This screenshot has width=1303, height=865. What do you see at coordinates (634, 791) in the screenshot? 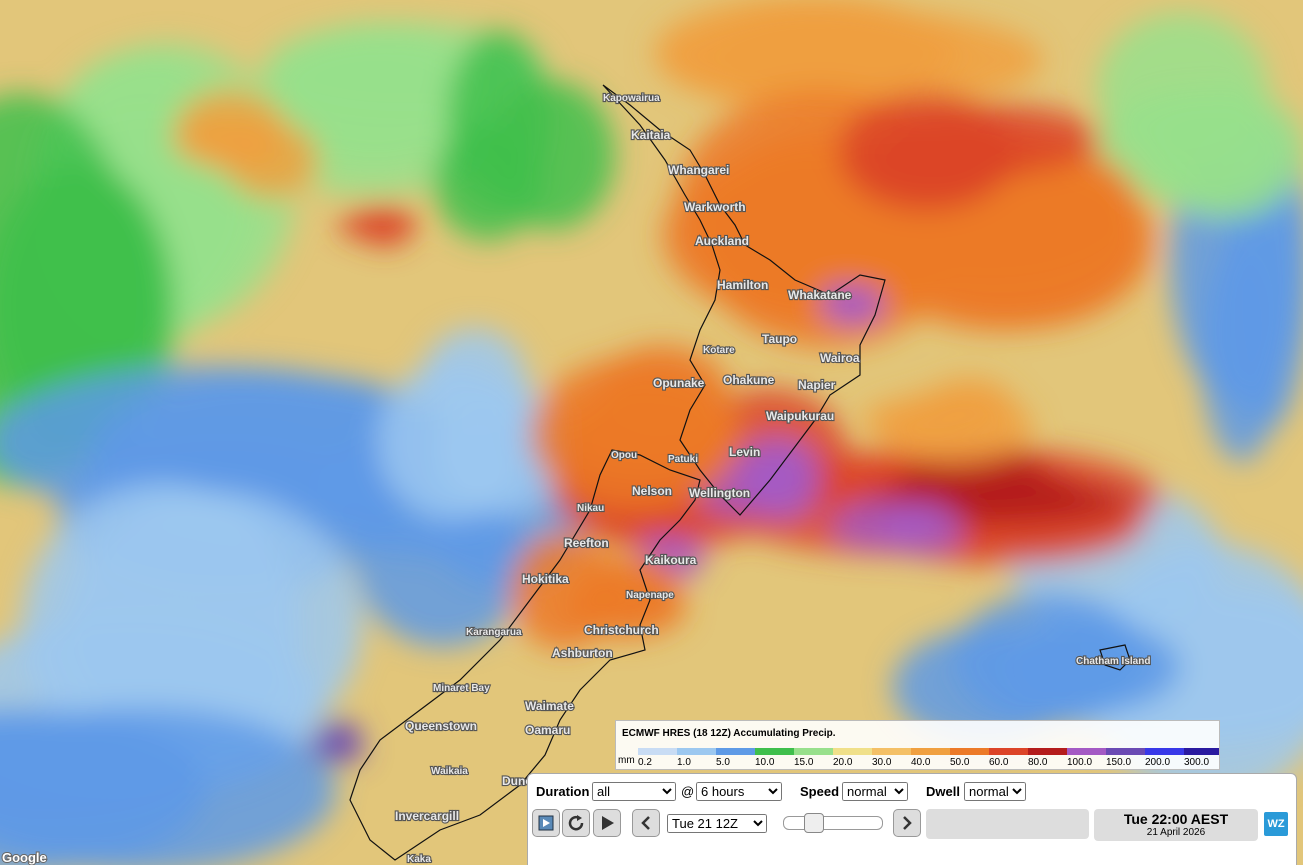
I see `duration-select: all` at bounding box center [634, 791].